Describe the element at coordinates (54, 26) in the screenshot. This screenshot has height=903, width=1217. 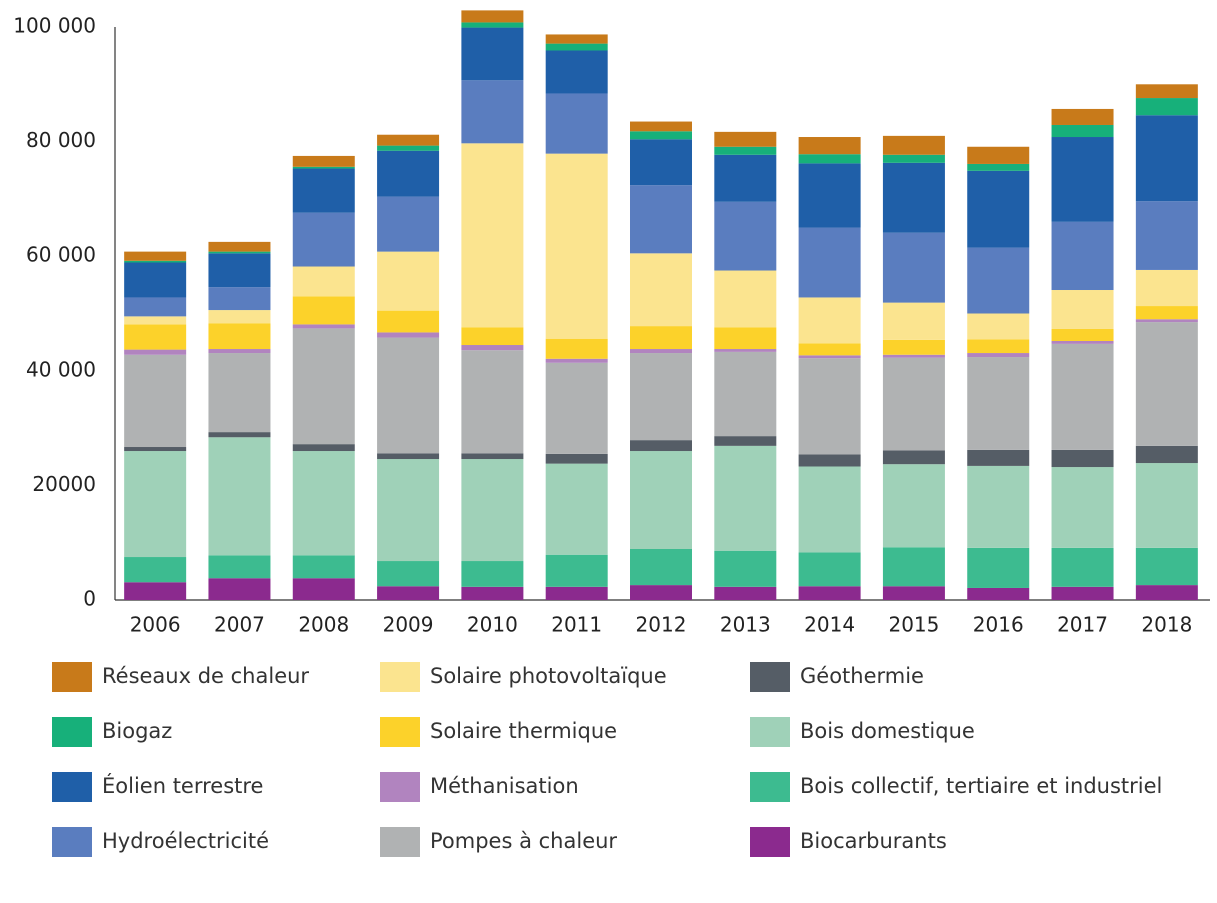
I see `y-tick-label: 100 000` at that location.